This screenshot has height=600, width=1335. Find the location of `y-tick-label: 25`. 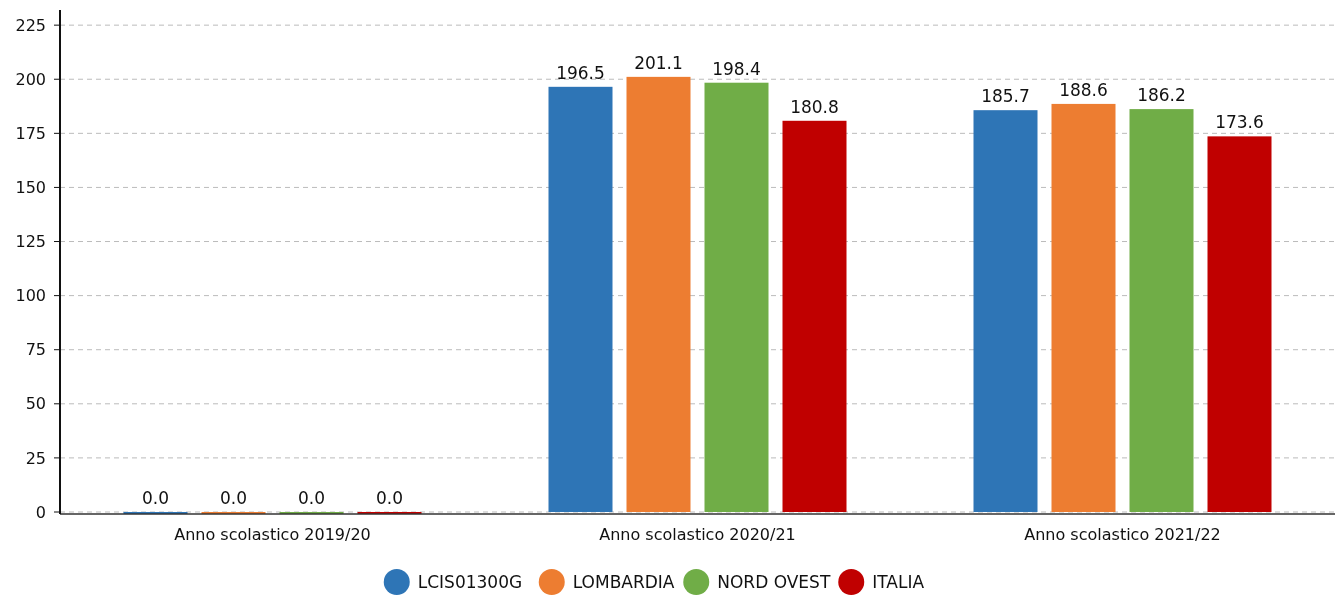

y-tick-label: 25 is located at coordinates (35, 458).